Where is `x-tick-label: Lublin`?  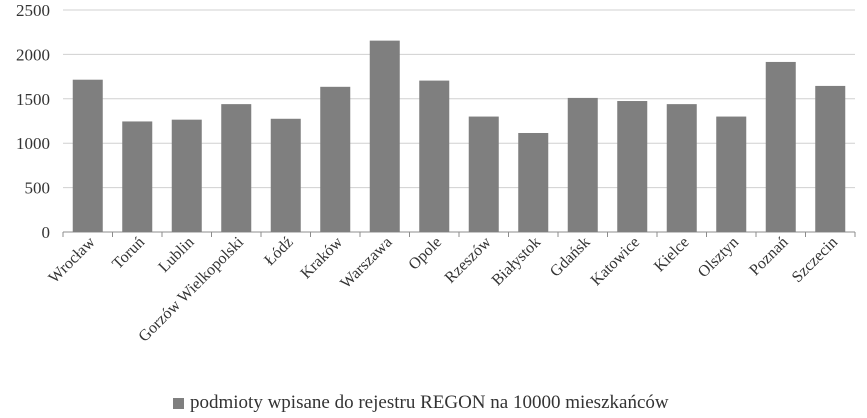 x-tick-label: Lublin is located at coordinates (176, 255).